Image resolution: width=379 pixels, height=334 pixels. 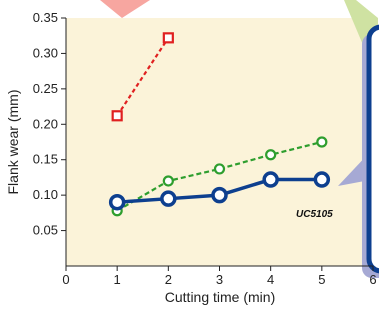 What do you see at coordinates (45, 230) in the screenshot?
I see `y-tick-label: 0.05` at bounding box center [45, 230].